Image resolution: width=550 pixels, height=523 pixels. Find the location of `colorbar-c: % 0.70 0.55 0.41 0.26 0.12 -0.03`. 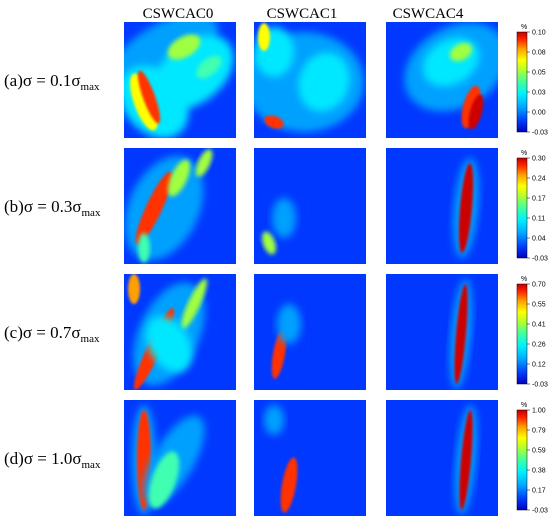

colorbar-c: % 0.70 0.55 0.41 0.26 0.12 -0.03 is located at coordinates (532, 332).